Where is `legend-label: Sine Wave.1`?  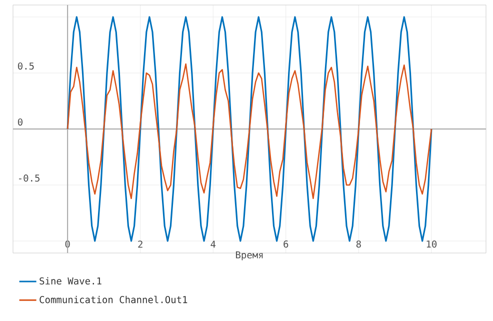
legend-label: Sine Wave.1 is located at coordinates (71, 281).